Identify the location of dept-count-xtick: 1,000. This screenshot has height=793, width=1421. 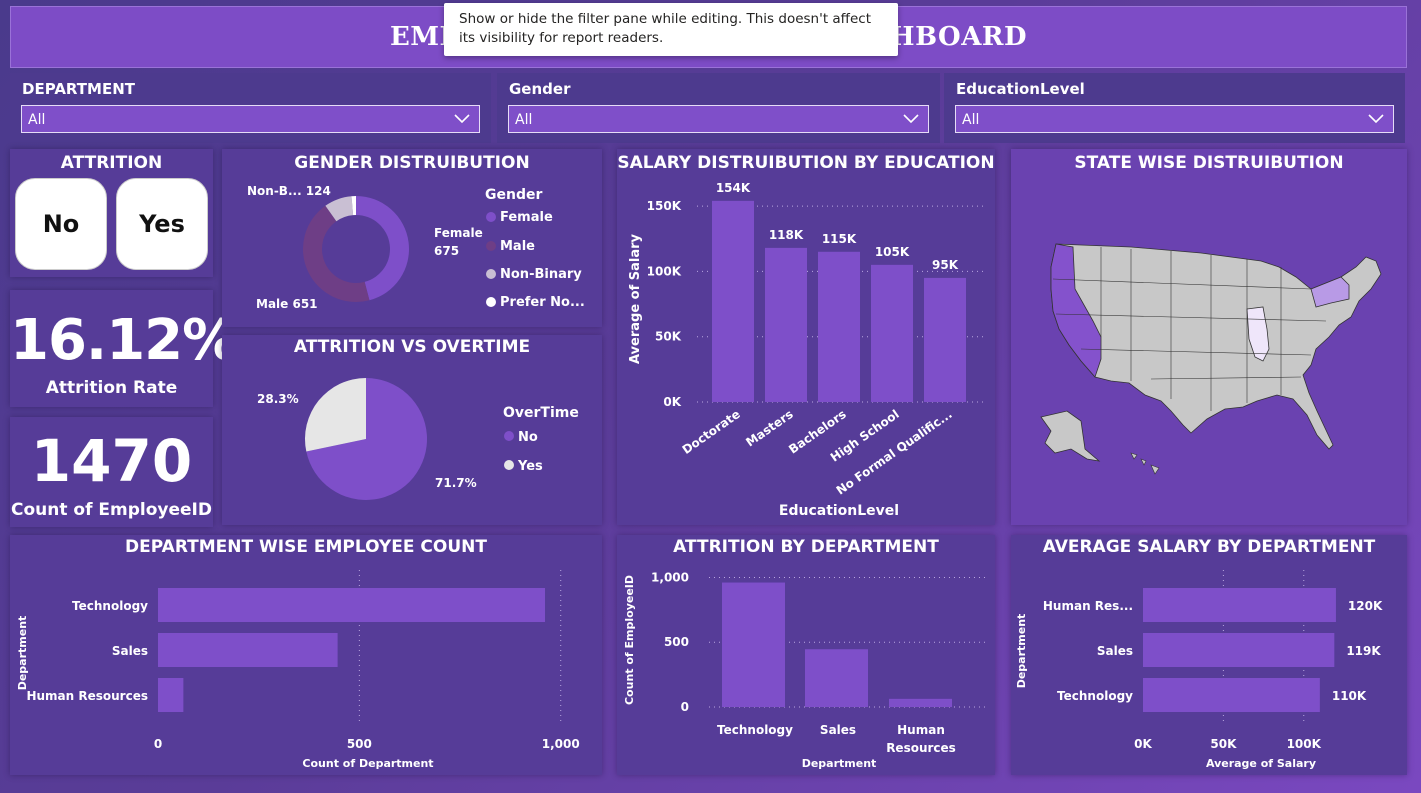
(561, 744).